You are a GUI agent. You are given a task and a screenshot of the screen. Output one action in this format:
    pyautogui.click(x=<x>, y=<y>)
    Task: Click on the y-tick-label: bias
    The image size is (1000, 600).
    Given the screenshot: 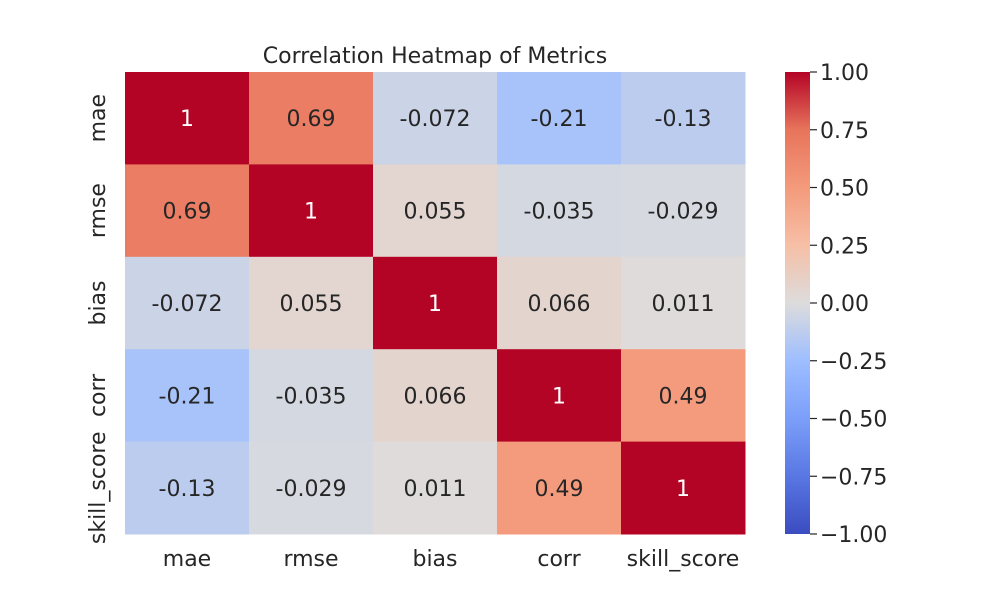 What is the action you would take?
    pyautogui.click(x=98, y=302)
    